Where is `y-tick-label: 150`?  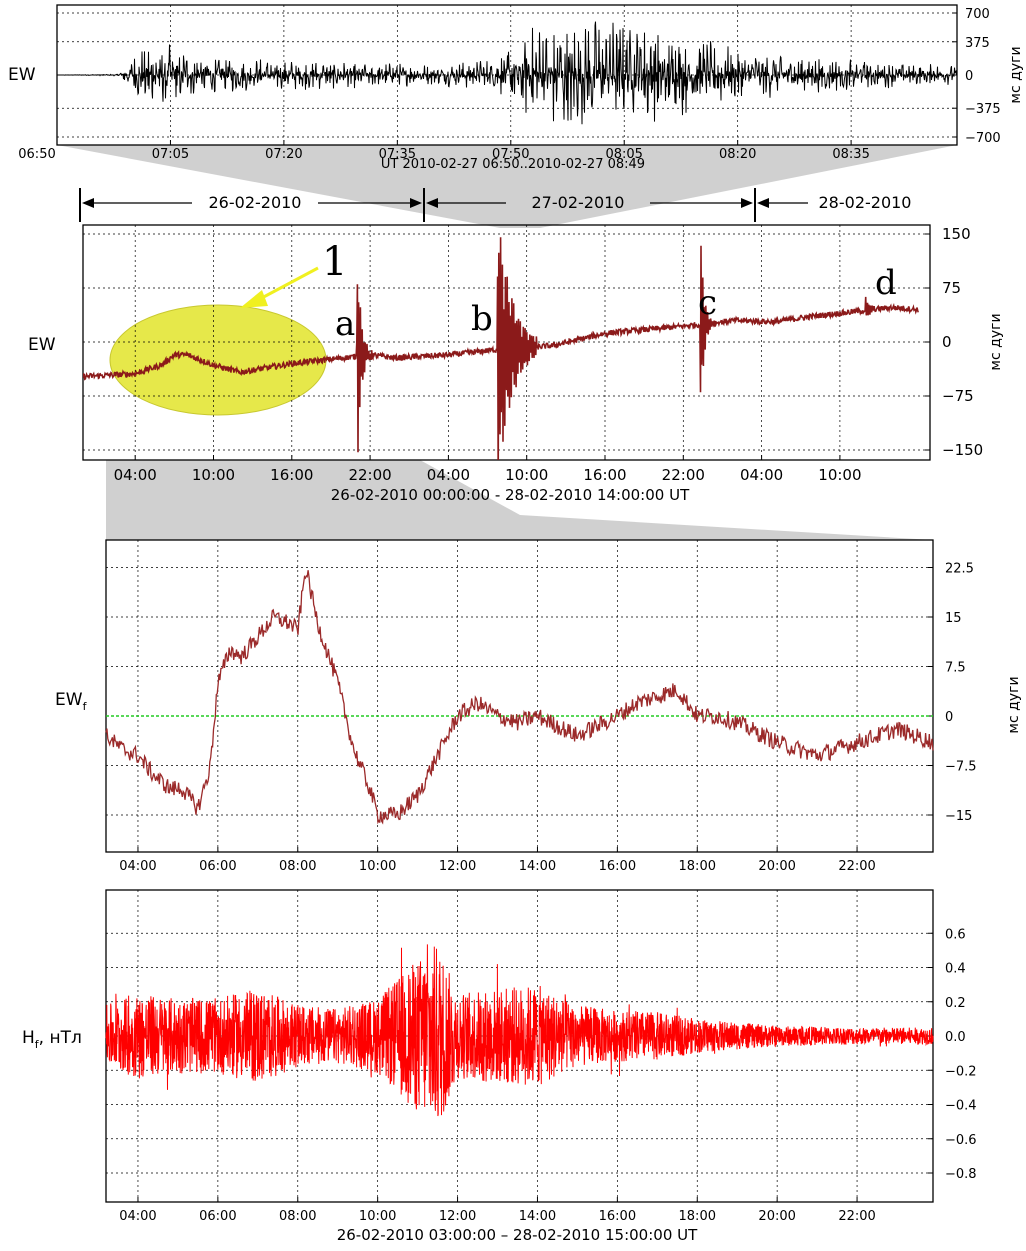 y-tick-label: 150 is located at coordinates (956, 234).